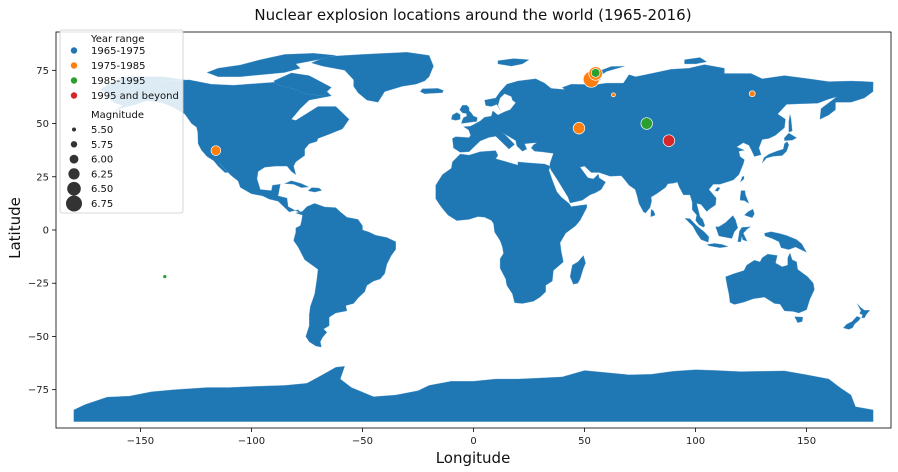 The width and height of the screenshot is (898, 472). Describe the element at coordinates (744, 197) in the screenshot. I see `land-philippines-luzon` at that location.